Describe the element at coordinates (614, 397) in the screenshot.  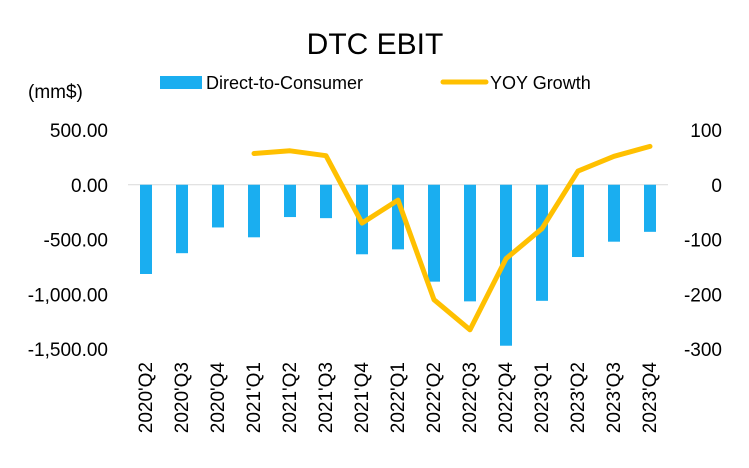
I see `x-tick-label: 2023'Q3` at that location.